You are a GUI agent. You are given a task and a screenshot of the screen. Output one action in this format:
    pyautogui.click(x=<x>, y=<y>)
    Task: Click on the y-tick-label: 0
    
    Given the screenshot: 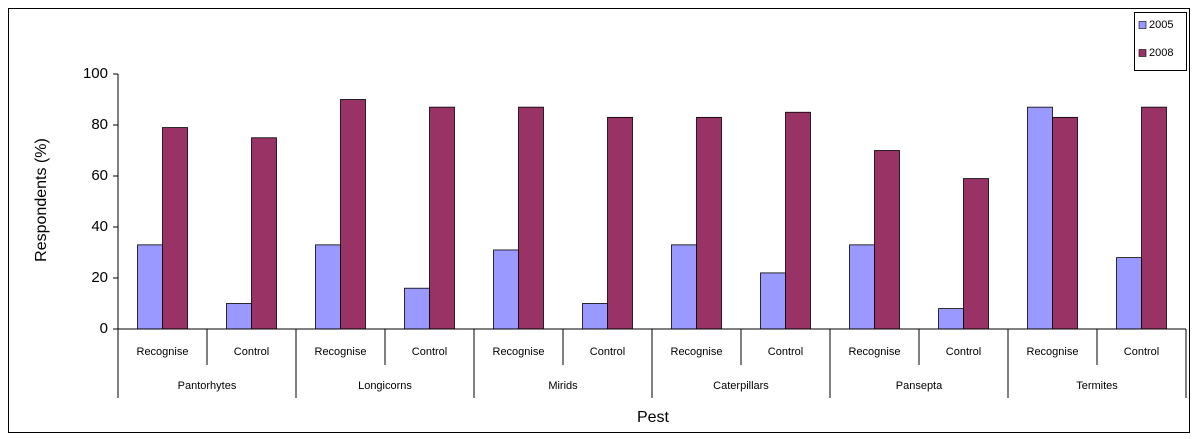 What is the action you would take?
    pyautogui.click(x=104, y=328)
    